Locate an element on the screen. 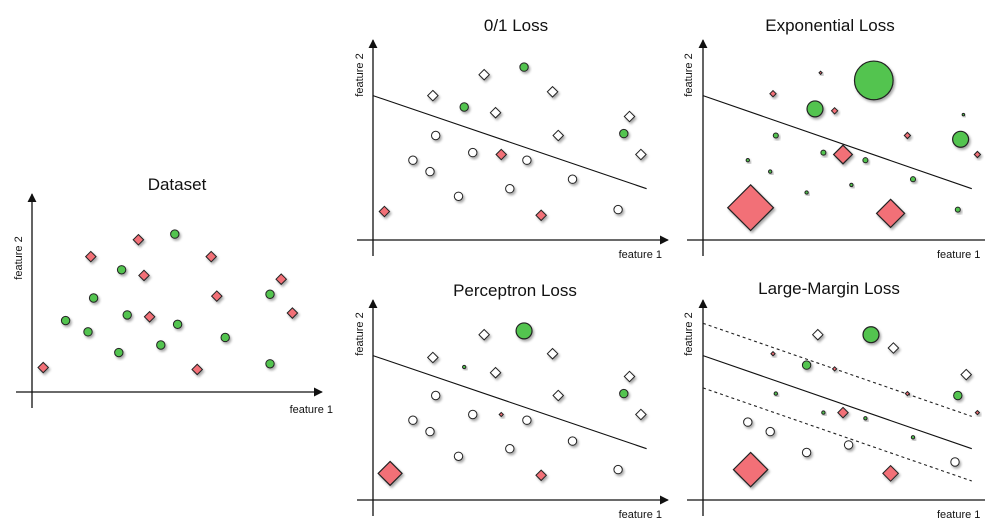  panel-title: Dataset is located at coordinates (177, 184).